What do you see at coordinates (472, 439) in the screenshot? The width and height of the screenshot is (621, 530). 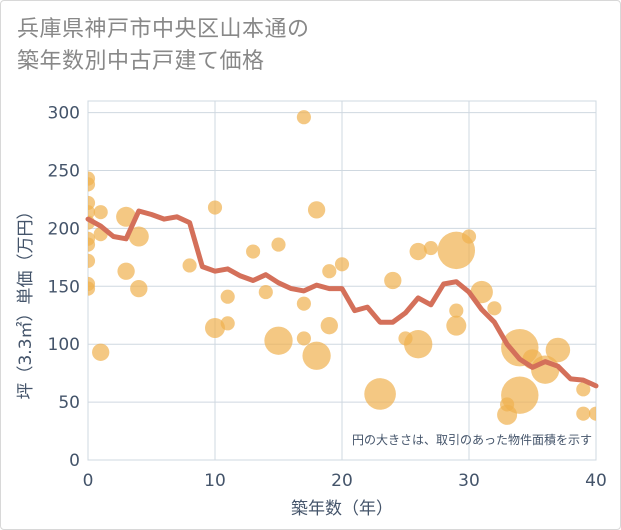 I see `bubble-size-note: 円の大きさは、取引のあった物件面積を示す` at bounding box center [472, 439].